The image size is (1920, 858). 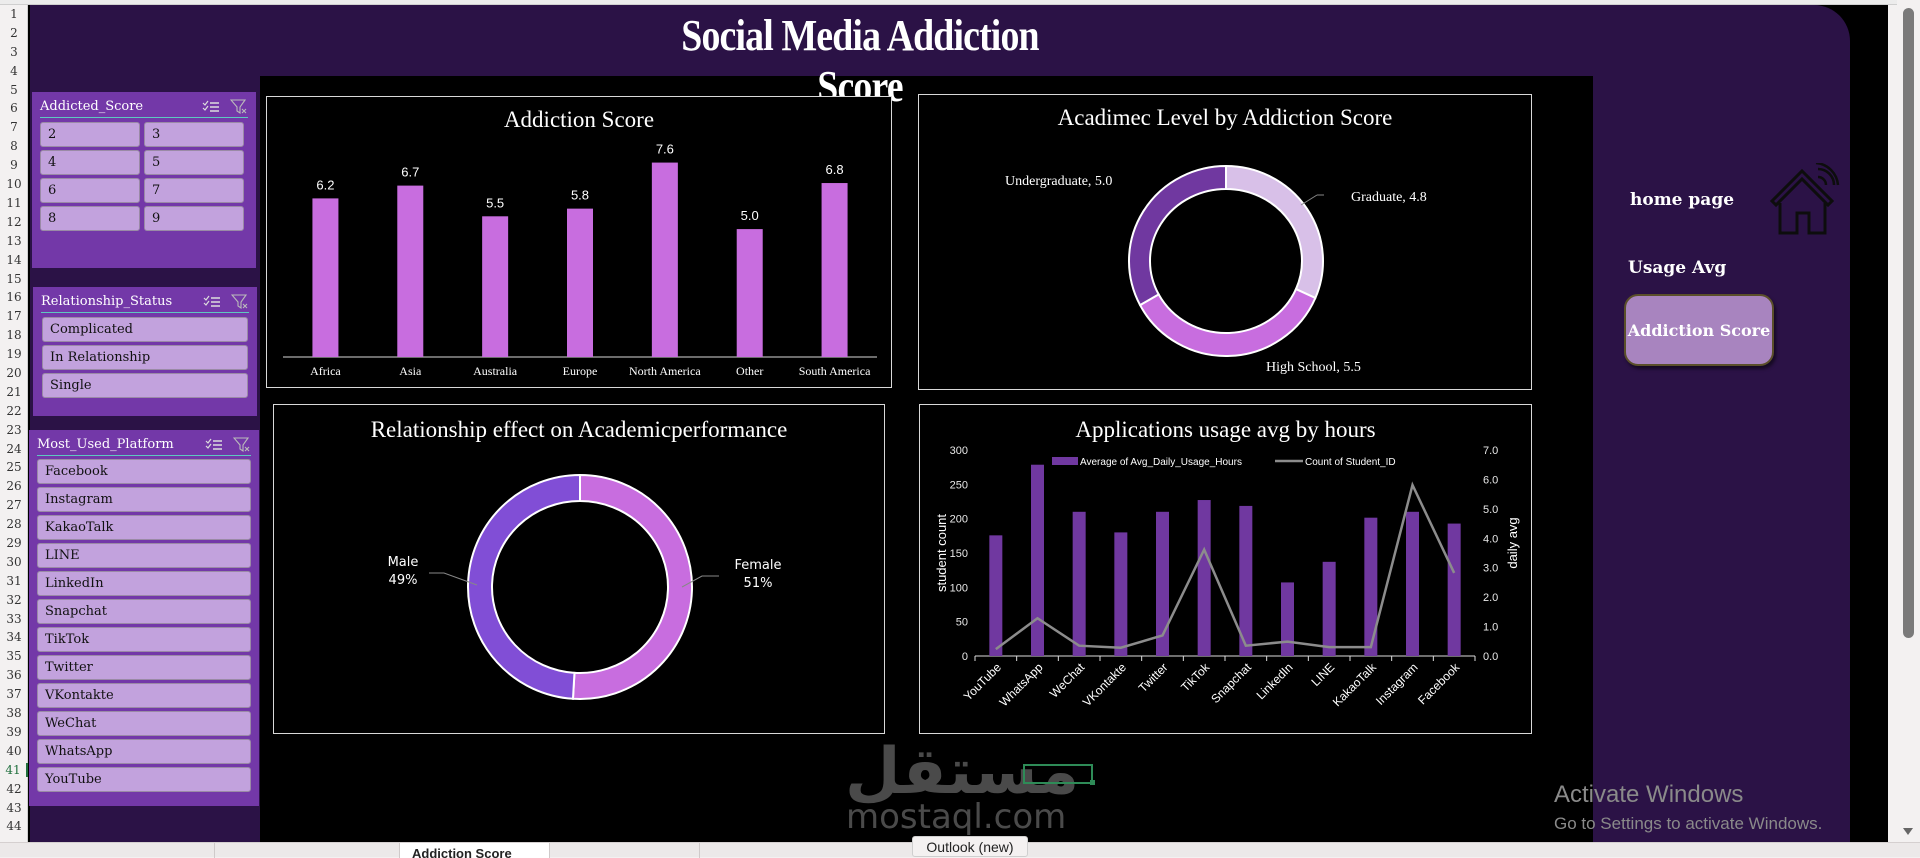 What do you see at coordinates (90, 190) in the screenshot?
I see `slicer-item-score-6: 6` at bounding box center [90, 190].